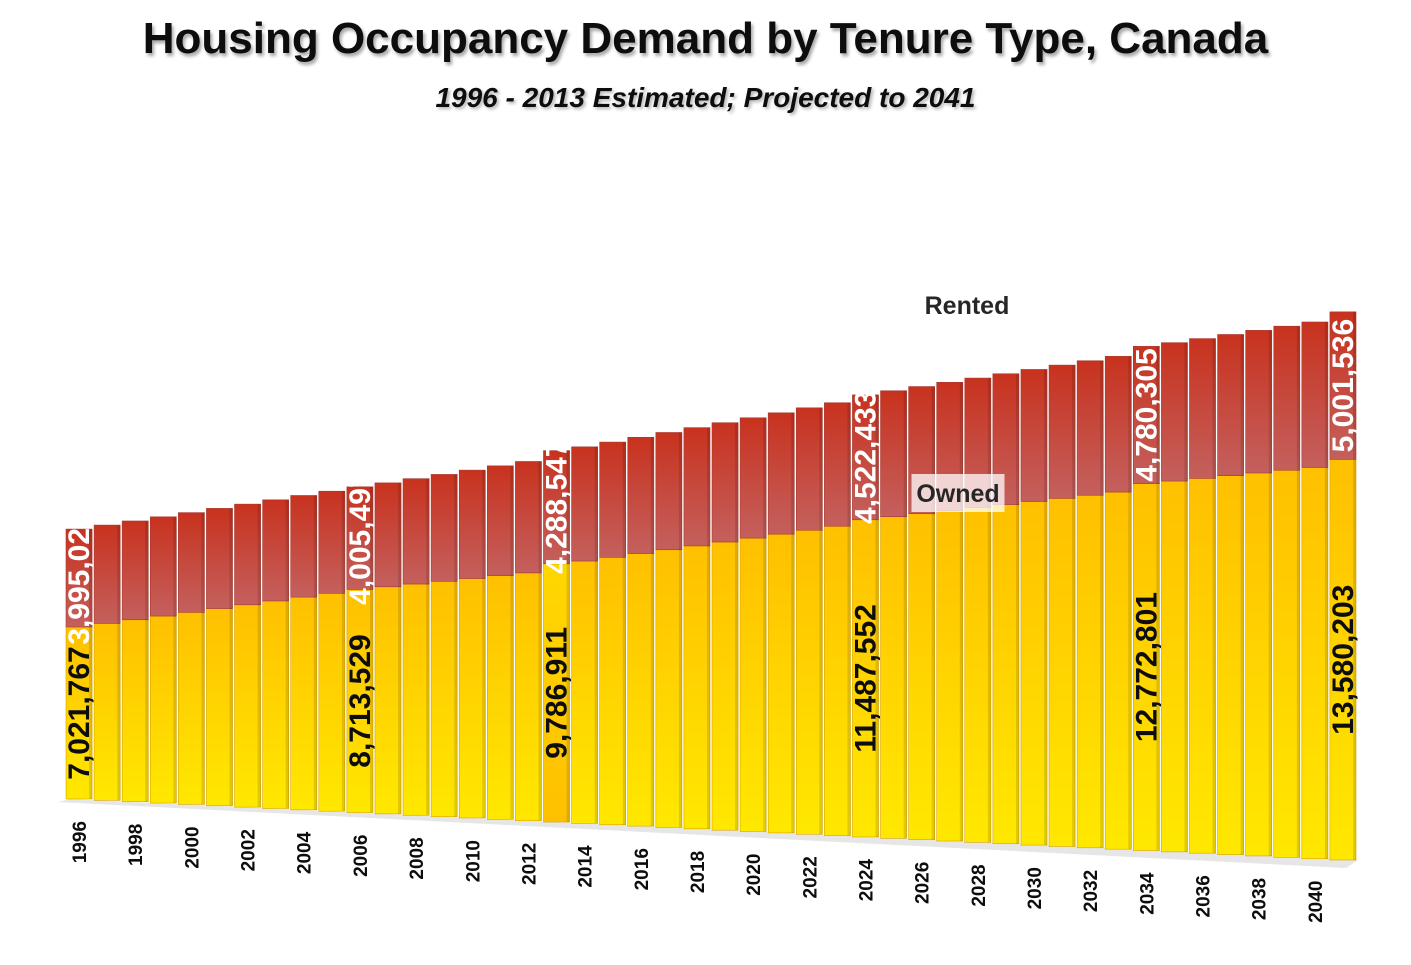 The image size is (1411, 965). I want to click on bar-side-2038, so click(1270, 593).